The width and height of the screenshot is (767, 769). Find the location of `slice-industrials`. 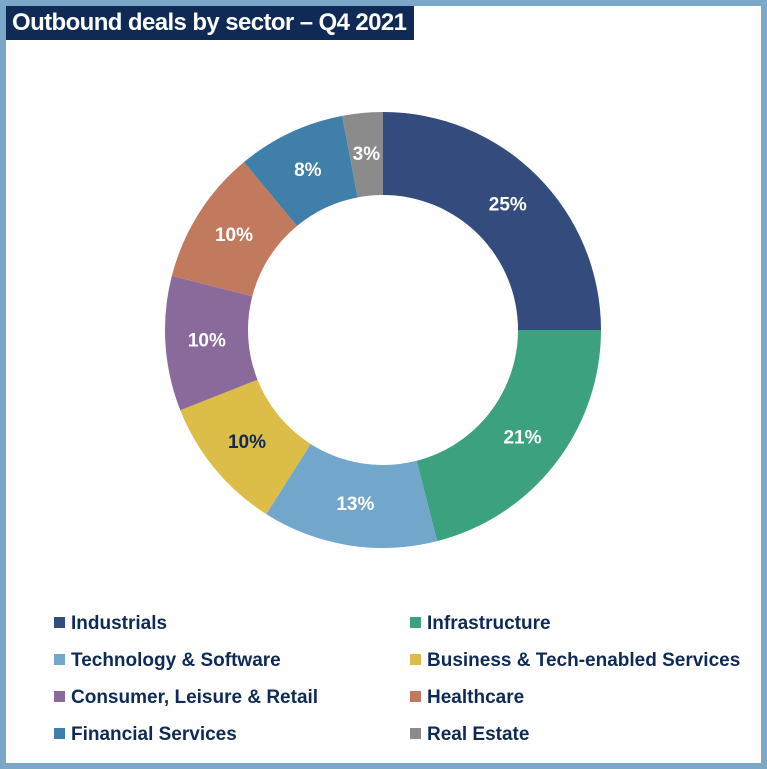

slice-industrials is located at coordinates (492, 221).